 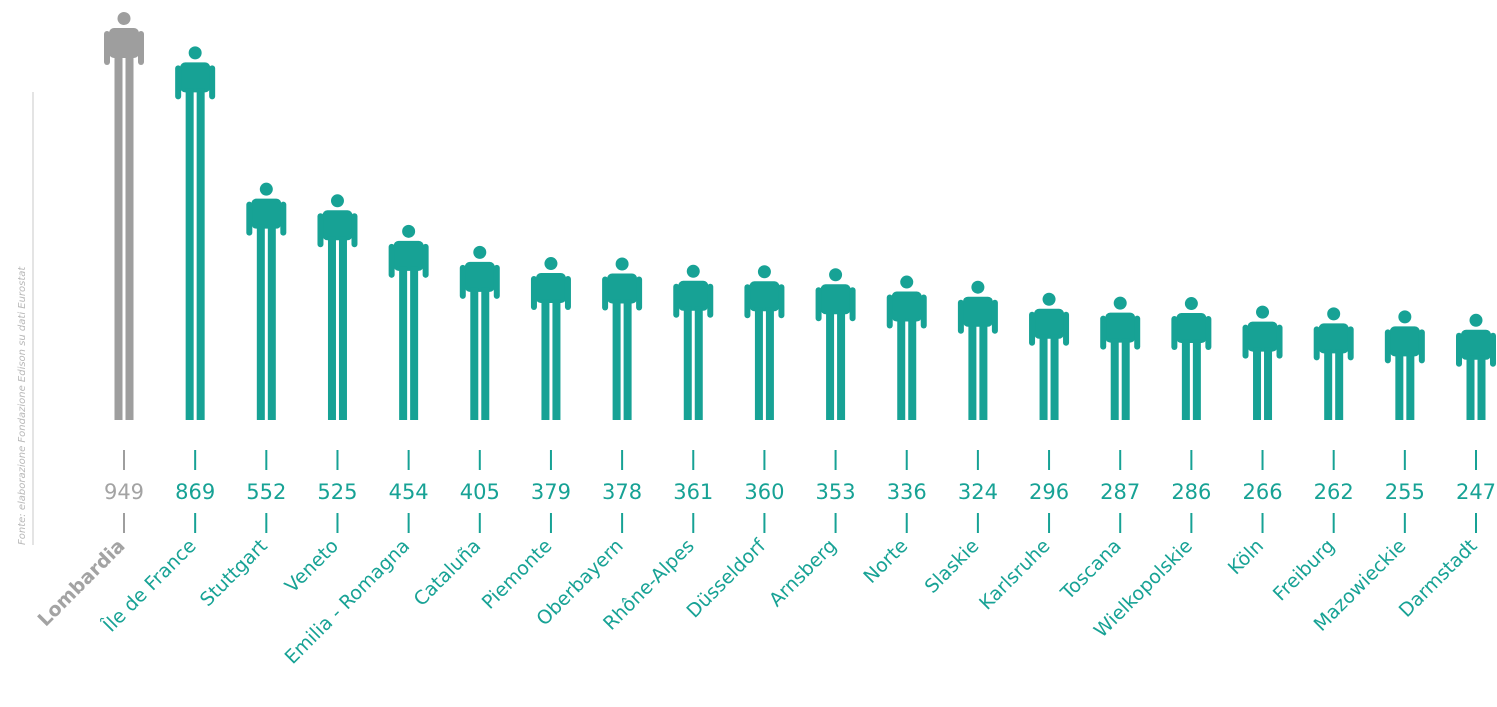 What do you see at coordinates (693, 492) in the screenshot?
I see `value-label-rhone-alpes: 361` at bounding box center [693, 492].